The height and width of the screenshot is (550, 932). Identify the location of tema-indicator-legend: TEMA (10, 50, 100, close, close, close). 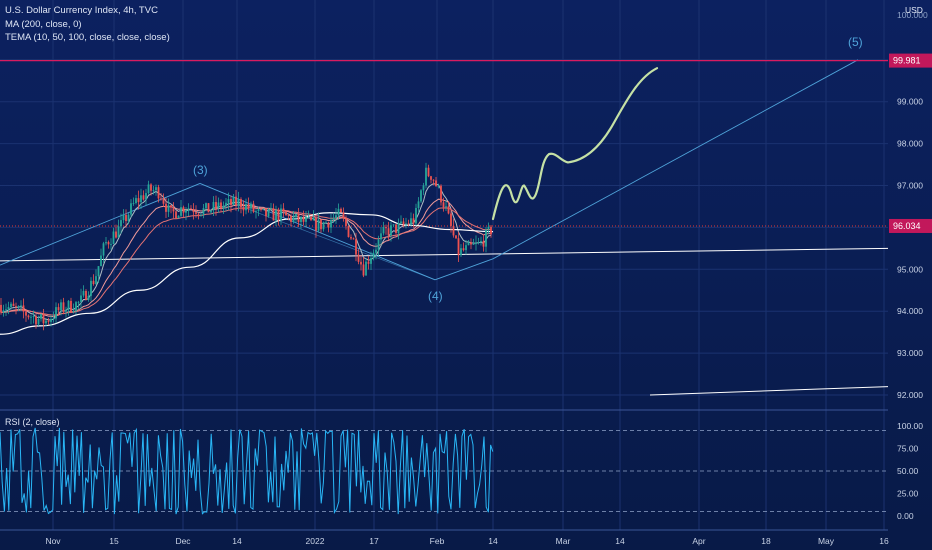
(87, 37).